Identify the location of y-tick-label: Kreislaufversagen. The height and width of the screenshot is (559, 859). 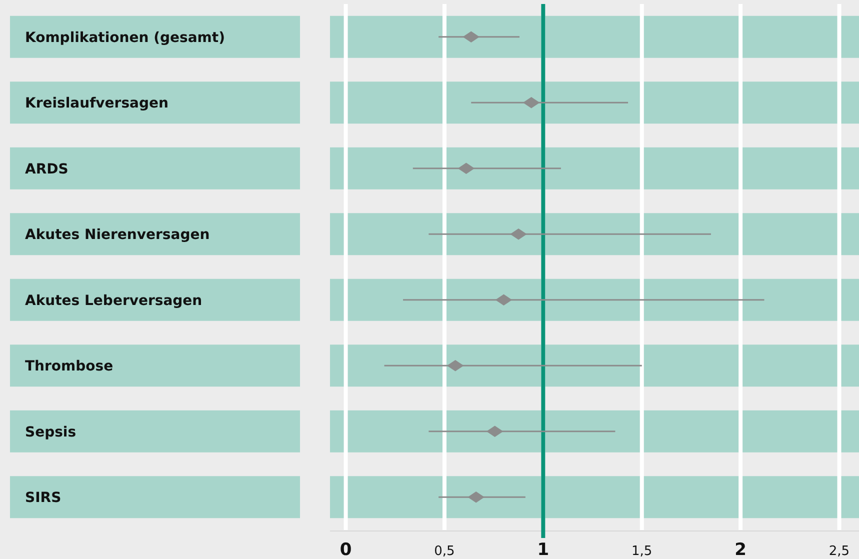
(96, 104).